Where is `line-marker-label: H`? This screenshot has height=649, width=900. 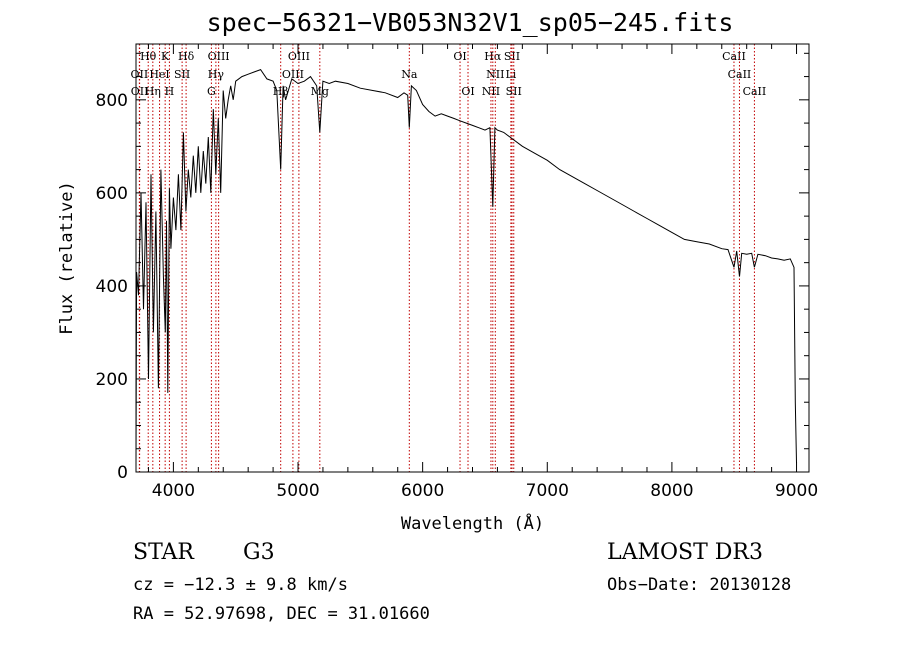
line-marker-label: H is located at coordinates (170, 91).